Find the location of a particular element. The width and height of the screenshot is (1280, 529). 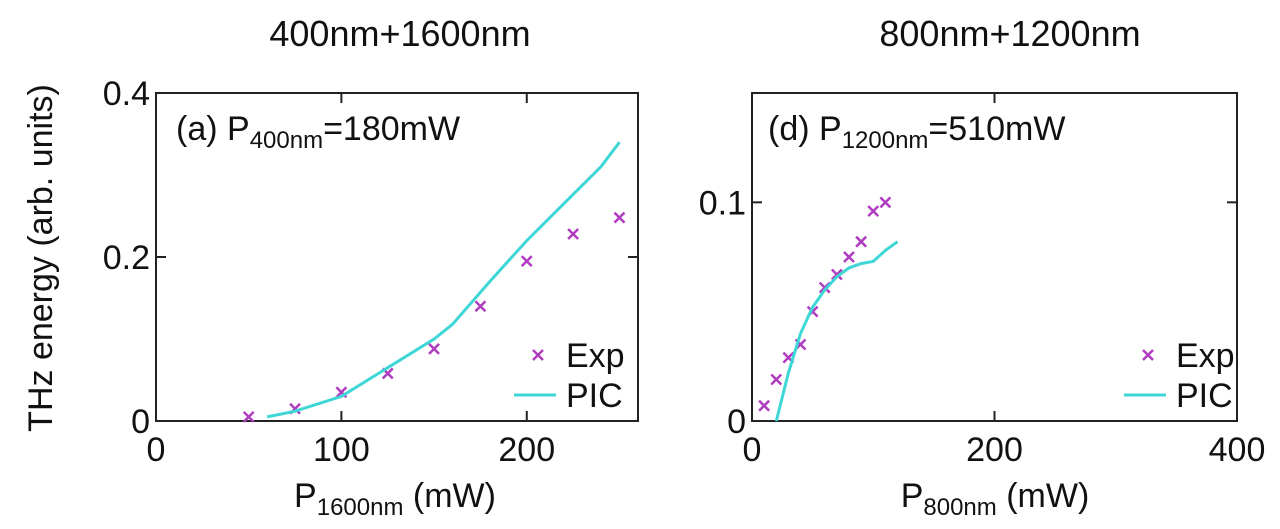

annotation-subscript: 400nm is located at coordinates (286, 140).